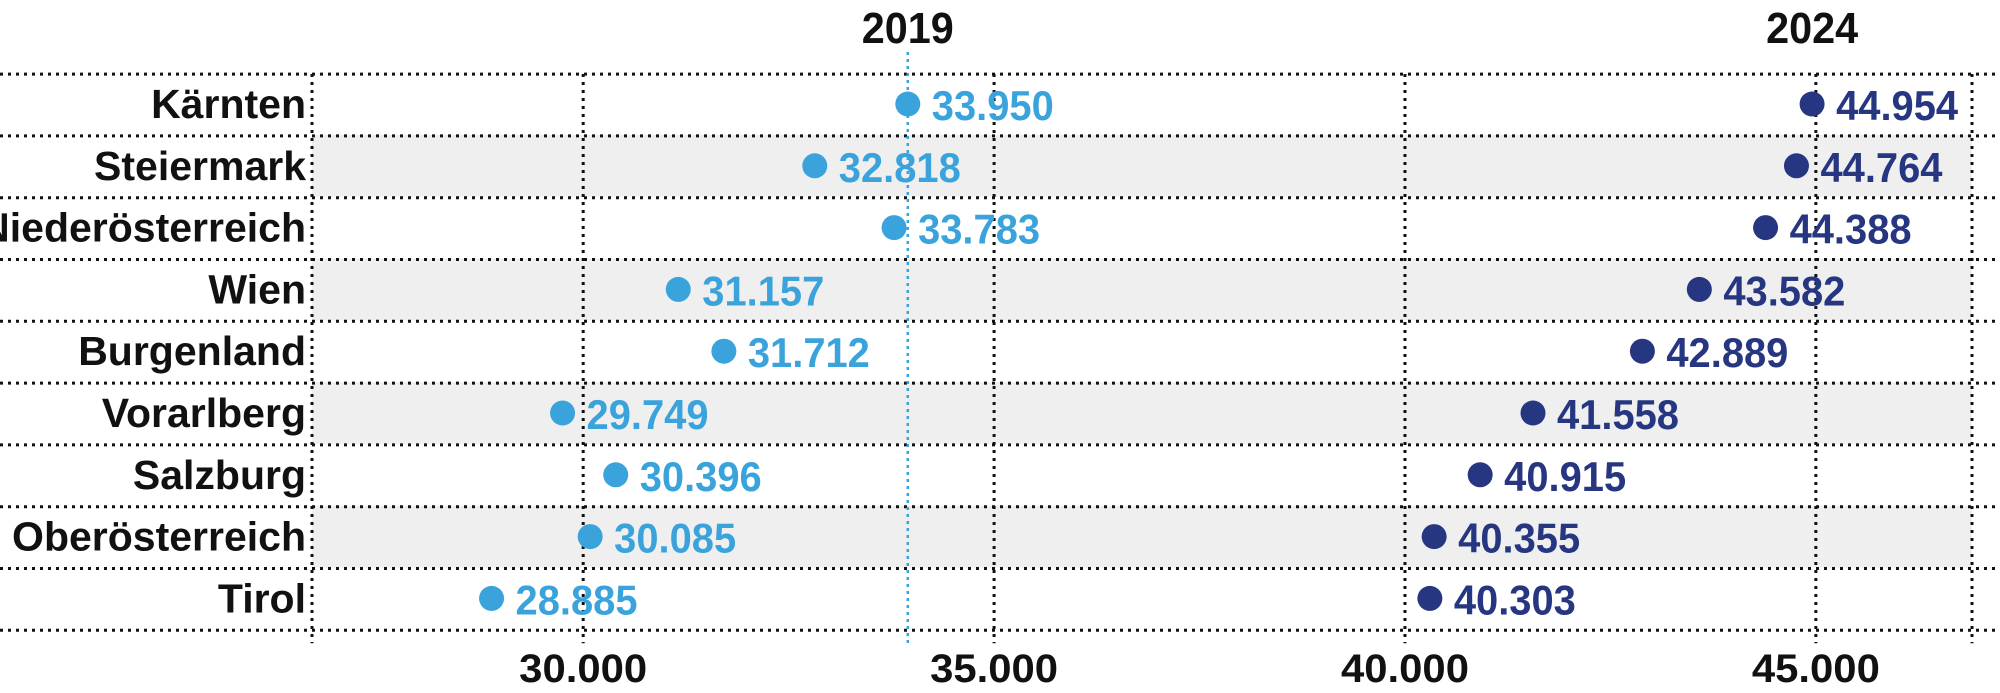 This screenshot has height=693, width=2000. I want to click on series-label-2019: 2019, so click(908, 28).